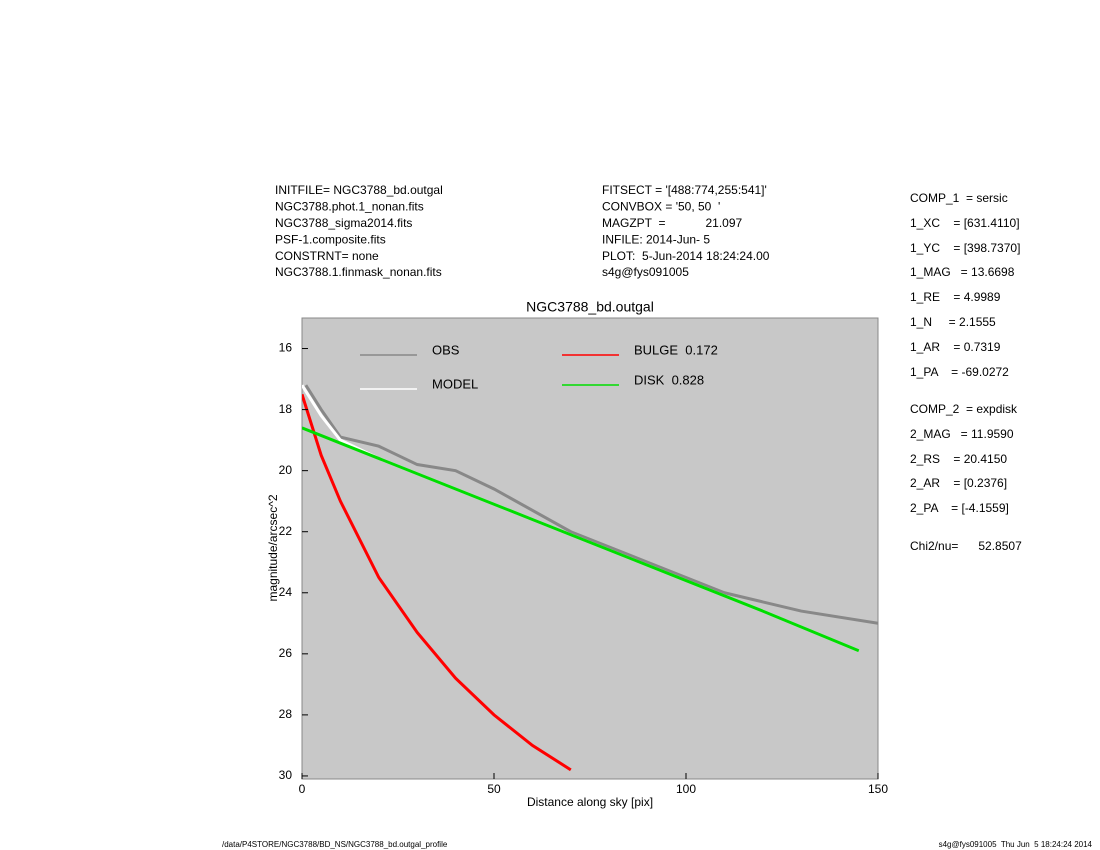 Image resolution: width=1100 pixels, height=850 pixels. Describe the element at coordinates (590, 307) in the screenshot. I see `chart-title: NGC3788_bd.outgal` at that location.